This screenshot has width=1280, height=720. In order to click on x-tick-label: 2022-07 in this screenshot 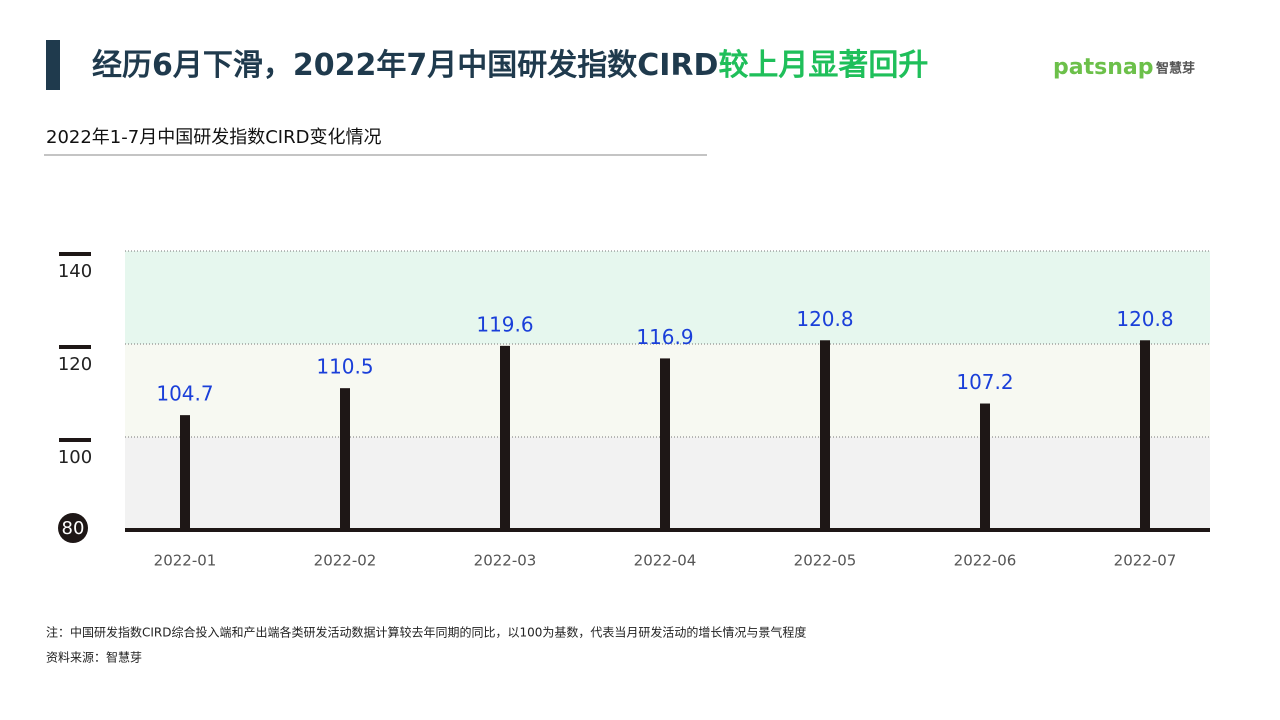, I will do `click(1145, 561)`.